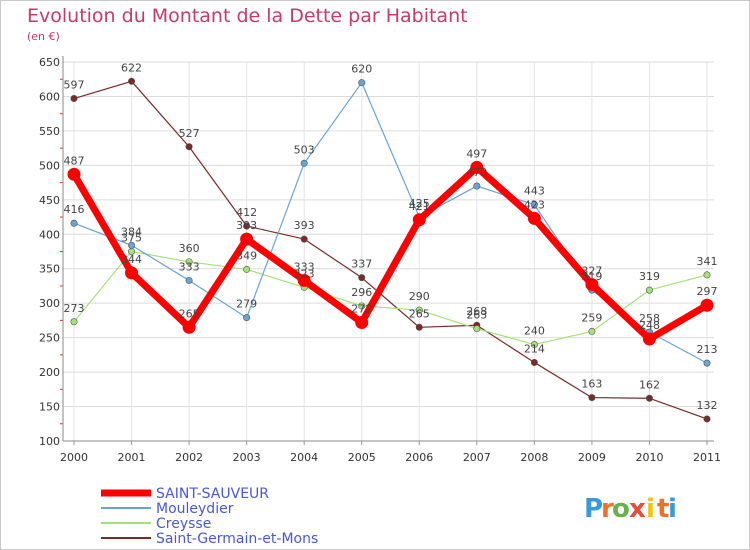  Describe the element at coordinates (189, 248) in the screenshot. I see `data-label-creysse: 360` at that location.